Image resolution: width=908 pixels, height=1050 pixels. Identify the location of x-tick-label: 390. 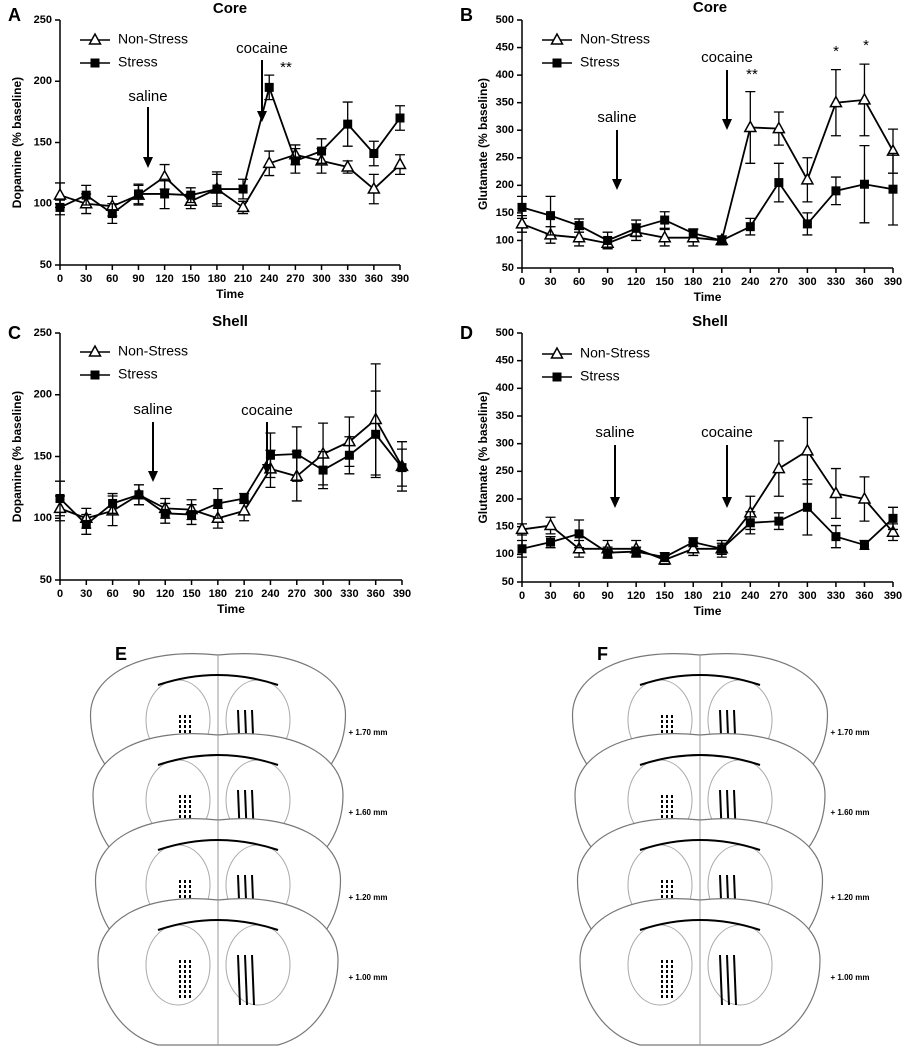
(893, 596).